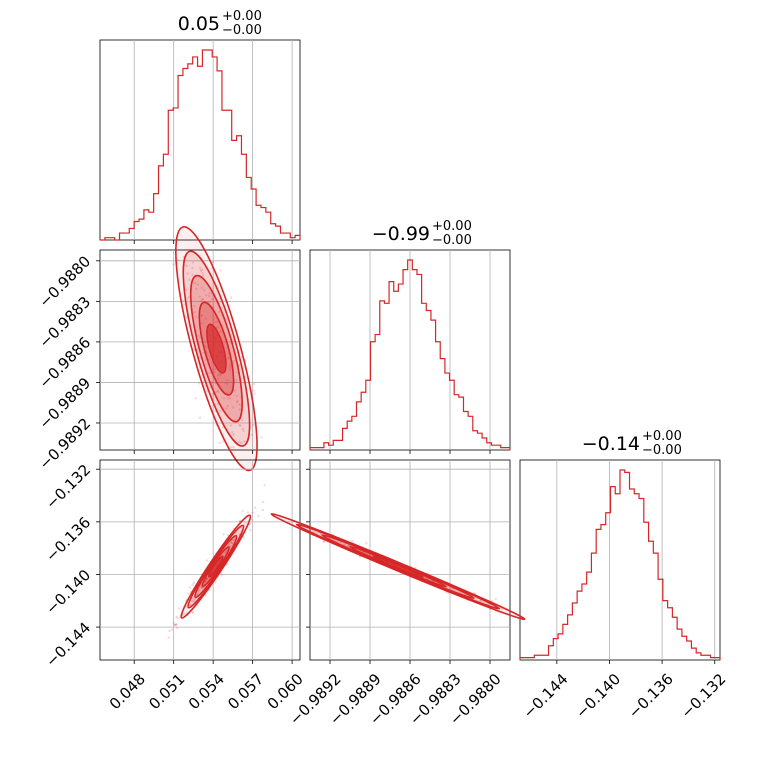 Image resolution: width=760 pixels, height=760 pixels. What do you see at coordinates (611, 444) in the screenshot?
I see `title-median: −0.14` at bounding box center [611, 444].